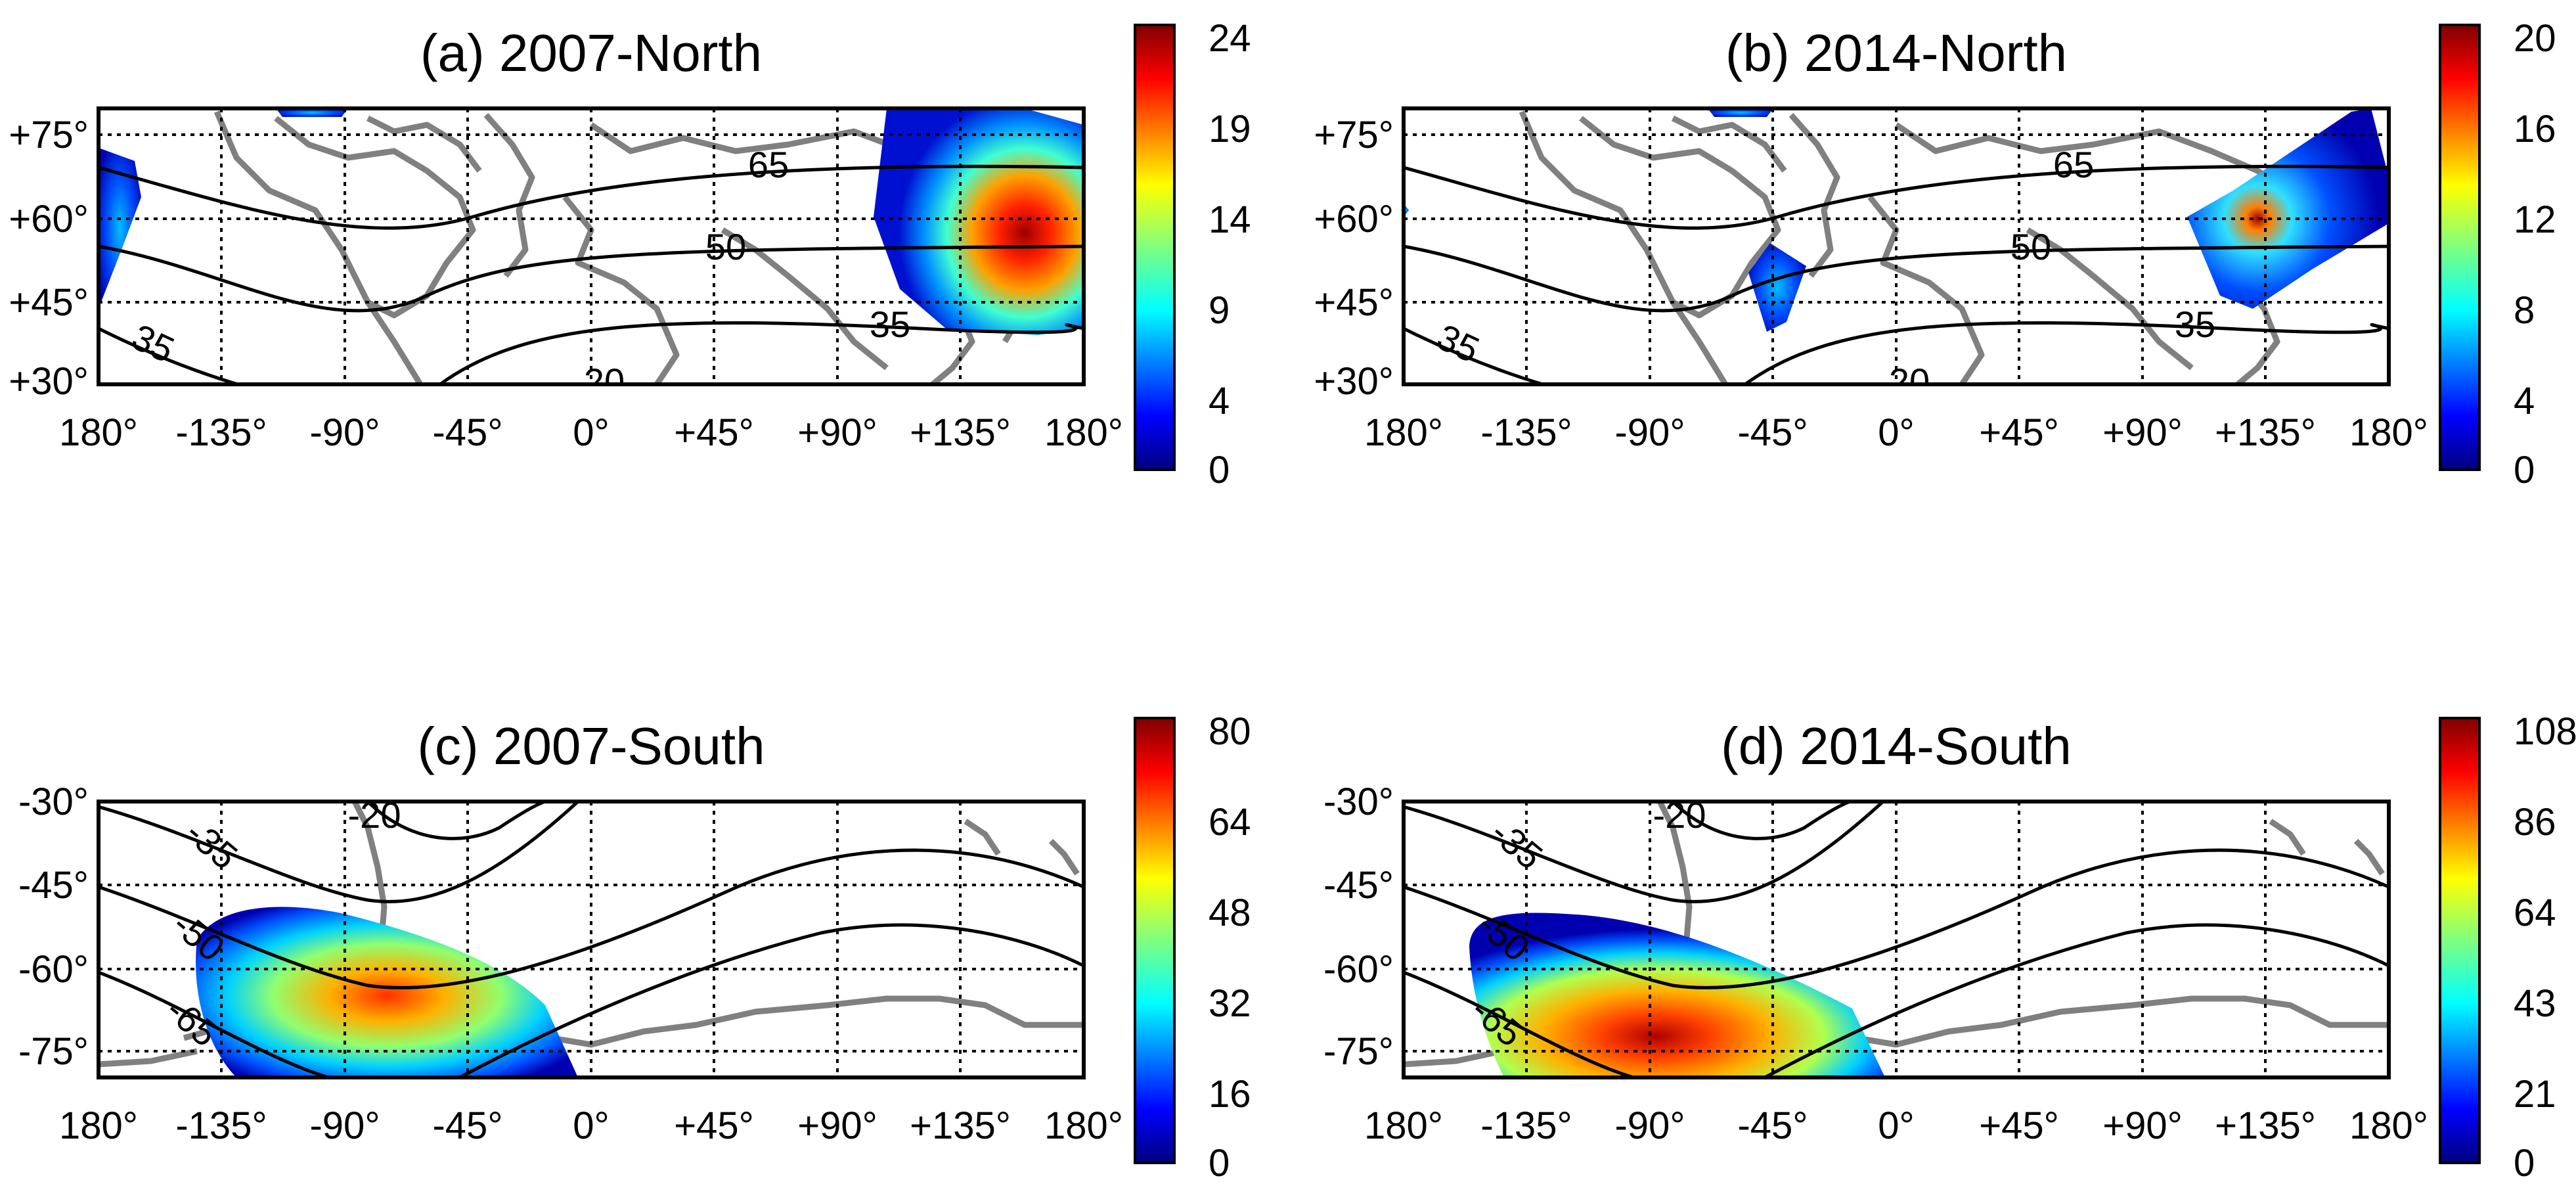 This screenshot has width=2576, height=1199. I want to click on colorbar-tick-label: 8, so click(2524, 310).